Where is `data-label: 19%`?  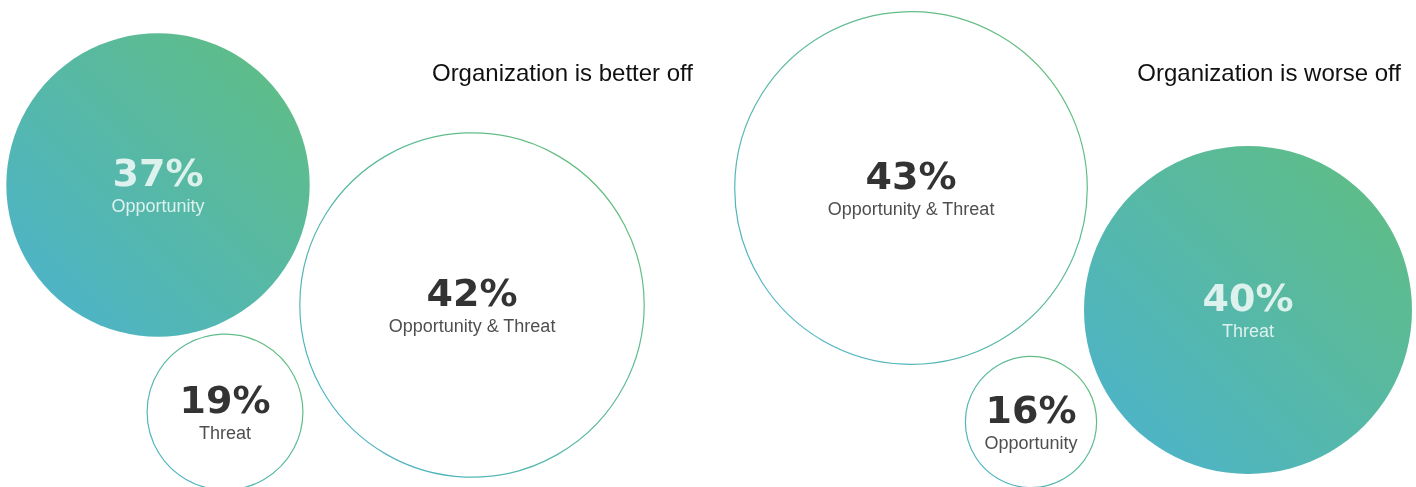 data-label: 19% is located at coordinates (225, 400).